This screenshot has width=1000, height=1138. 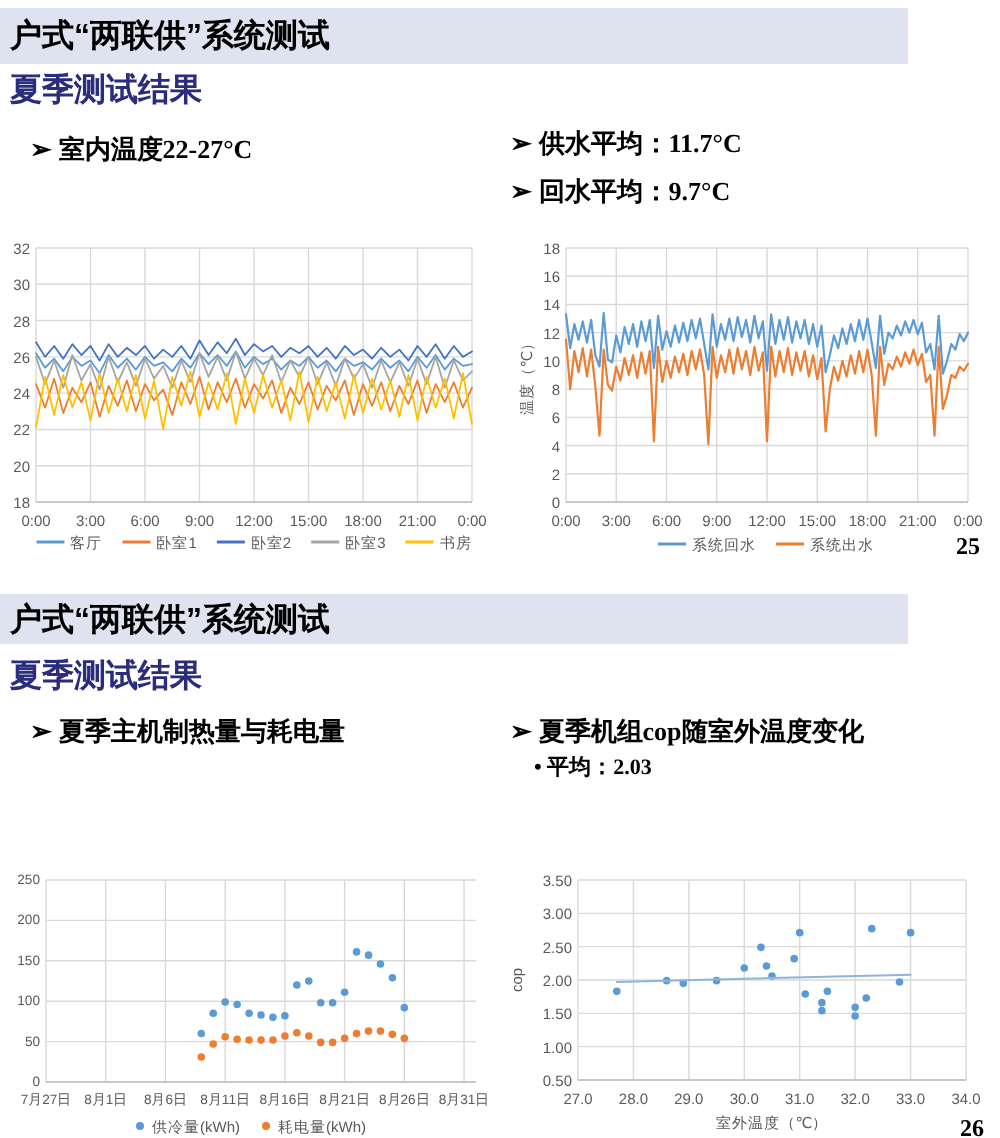 What do you see at coordinates (620, 190) in the screenshot?
I see `text: ➢ 回水平均：9.7°C` at bounding box center [620, 190].